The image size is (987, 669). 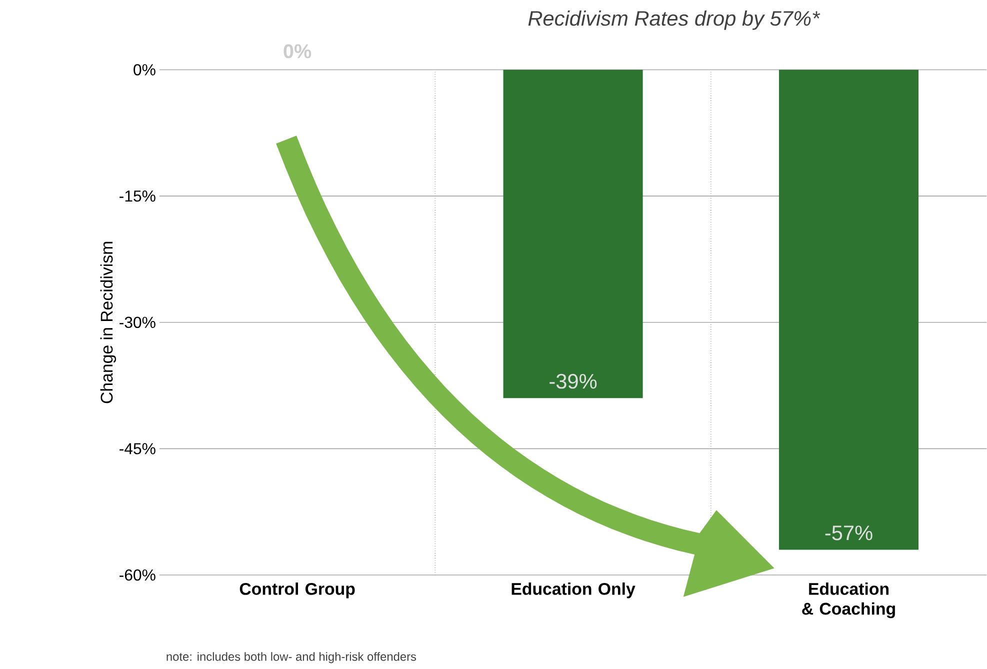 What do you see at coordinates (138, 322) in the screenshot?
I see `y-tick-label: -30%` at bounding box center [138, 322].